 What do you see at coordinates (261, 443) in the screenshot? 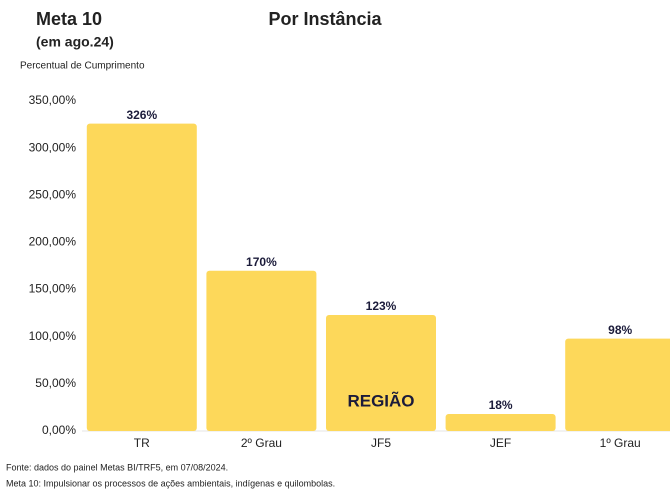
I see `x-tick-label: 2º Grau` at bounding box center [261, 443].